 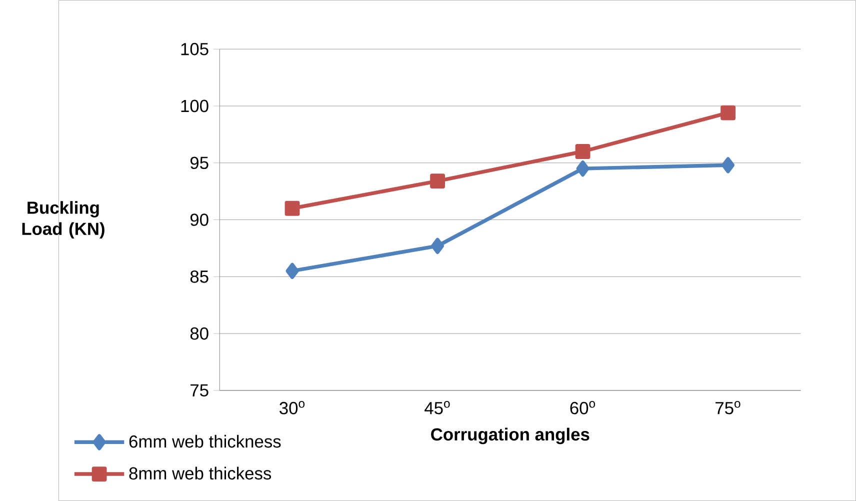 What do you see at coordinates (205, 441) in the screenshot?
I see `legend-label: 6mm web thickness` at bounding box center [205, 441].